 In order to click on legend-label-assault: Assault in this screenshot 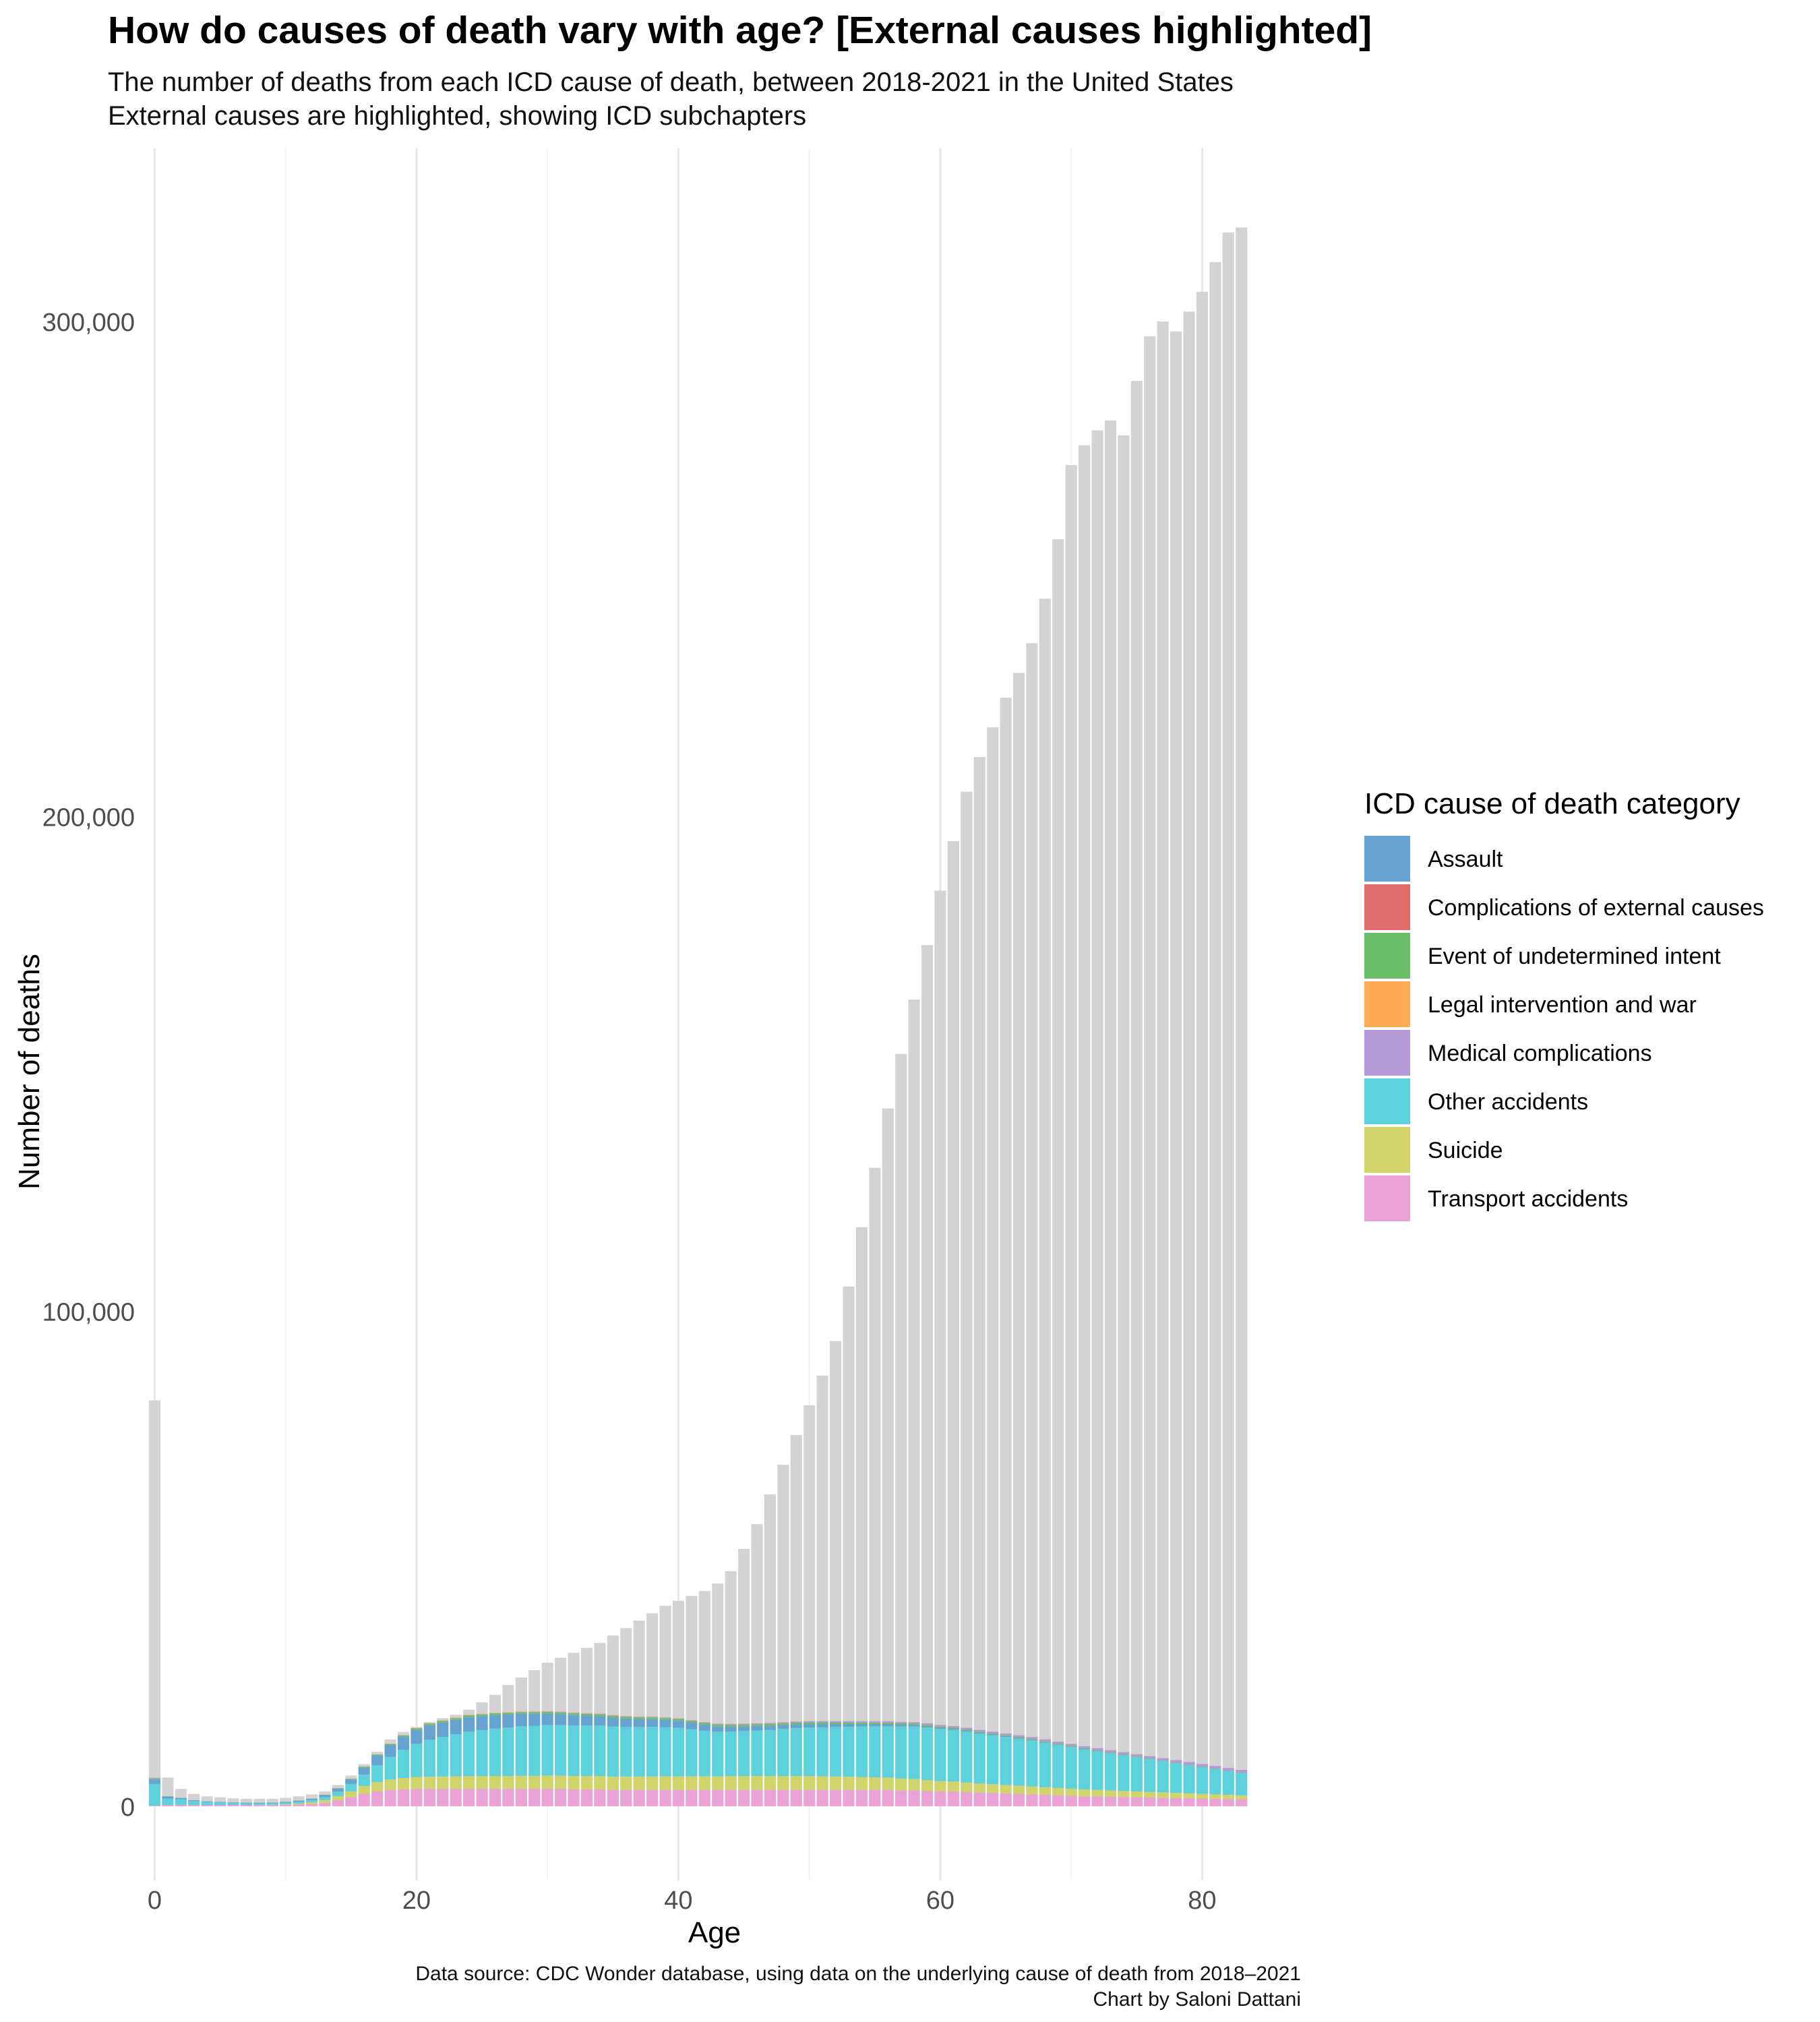, I will do `click(1465, 859)`.